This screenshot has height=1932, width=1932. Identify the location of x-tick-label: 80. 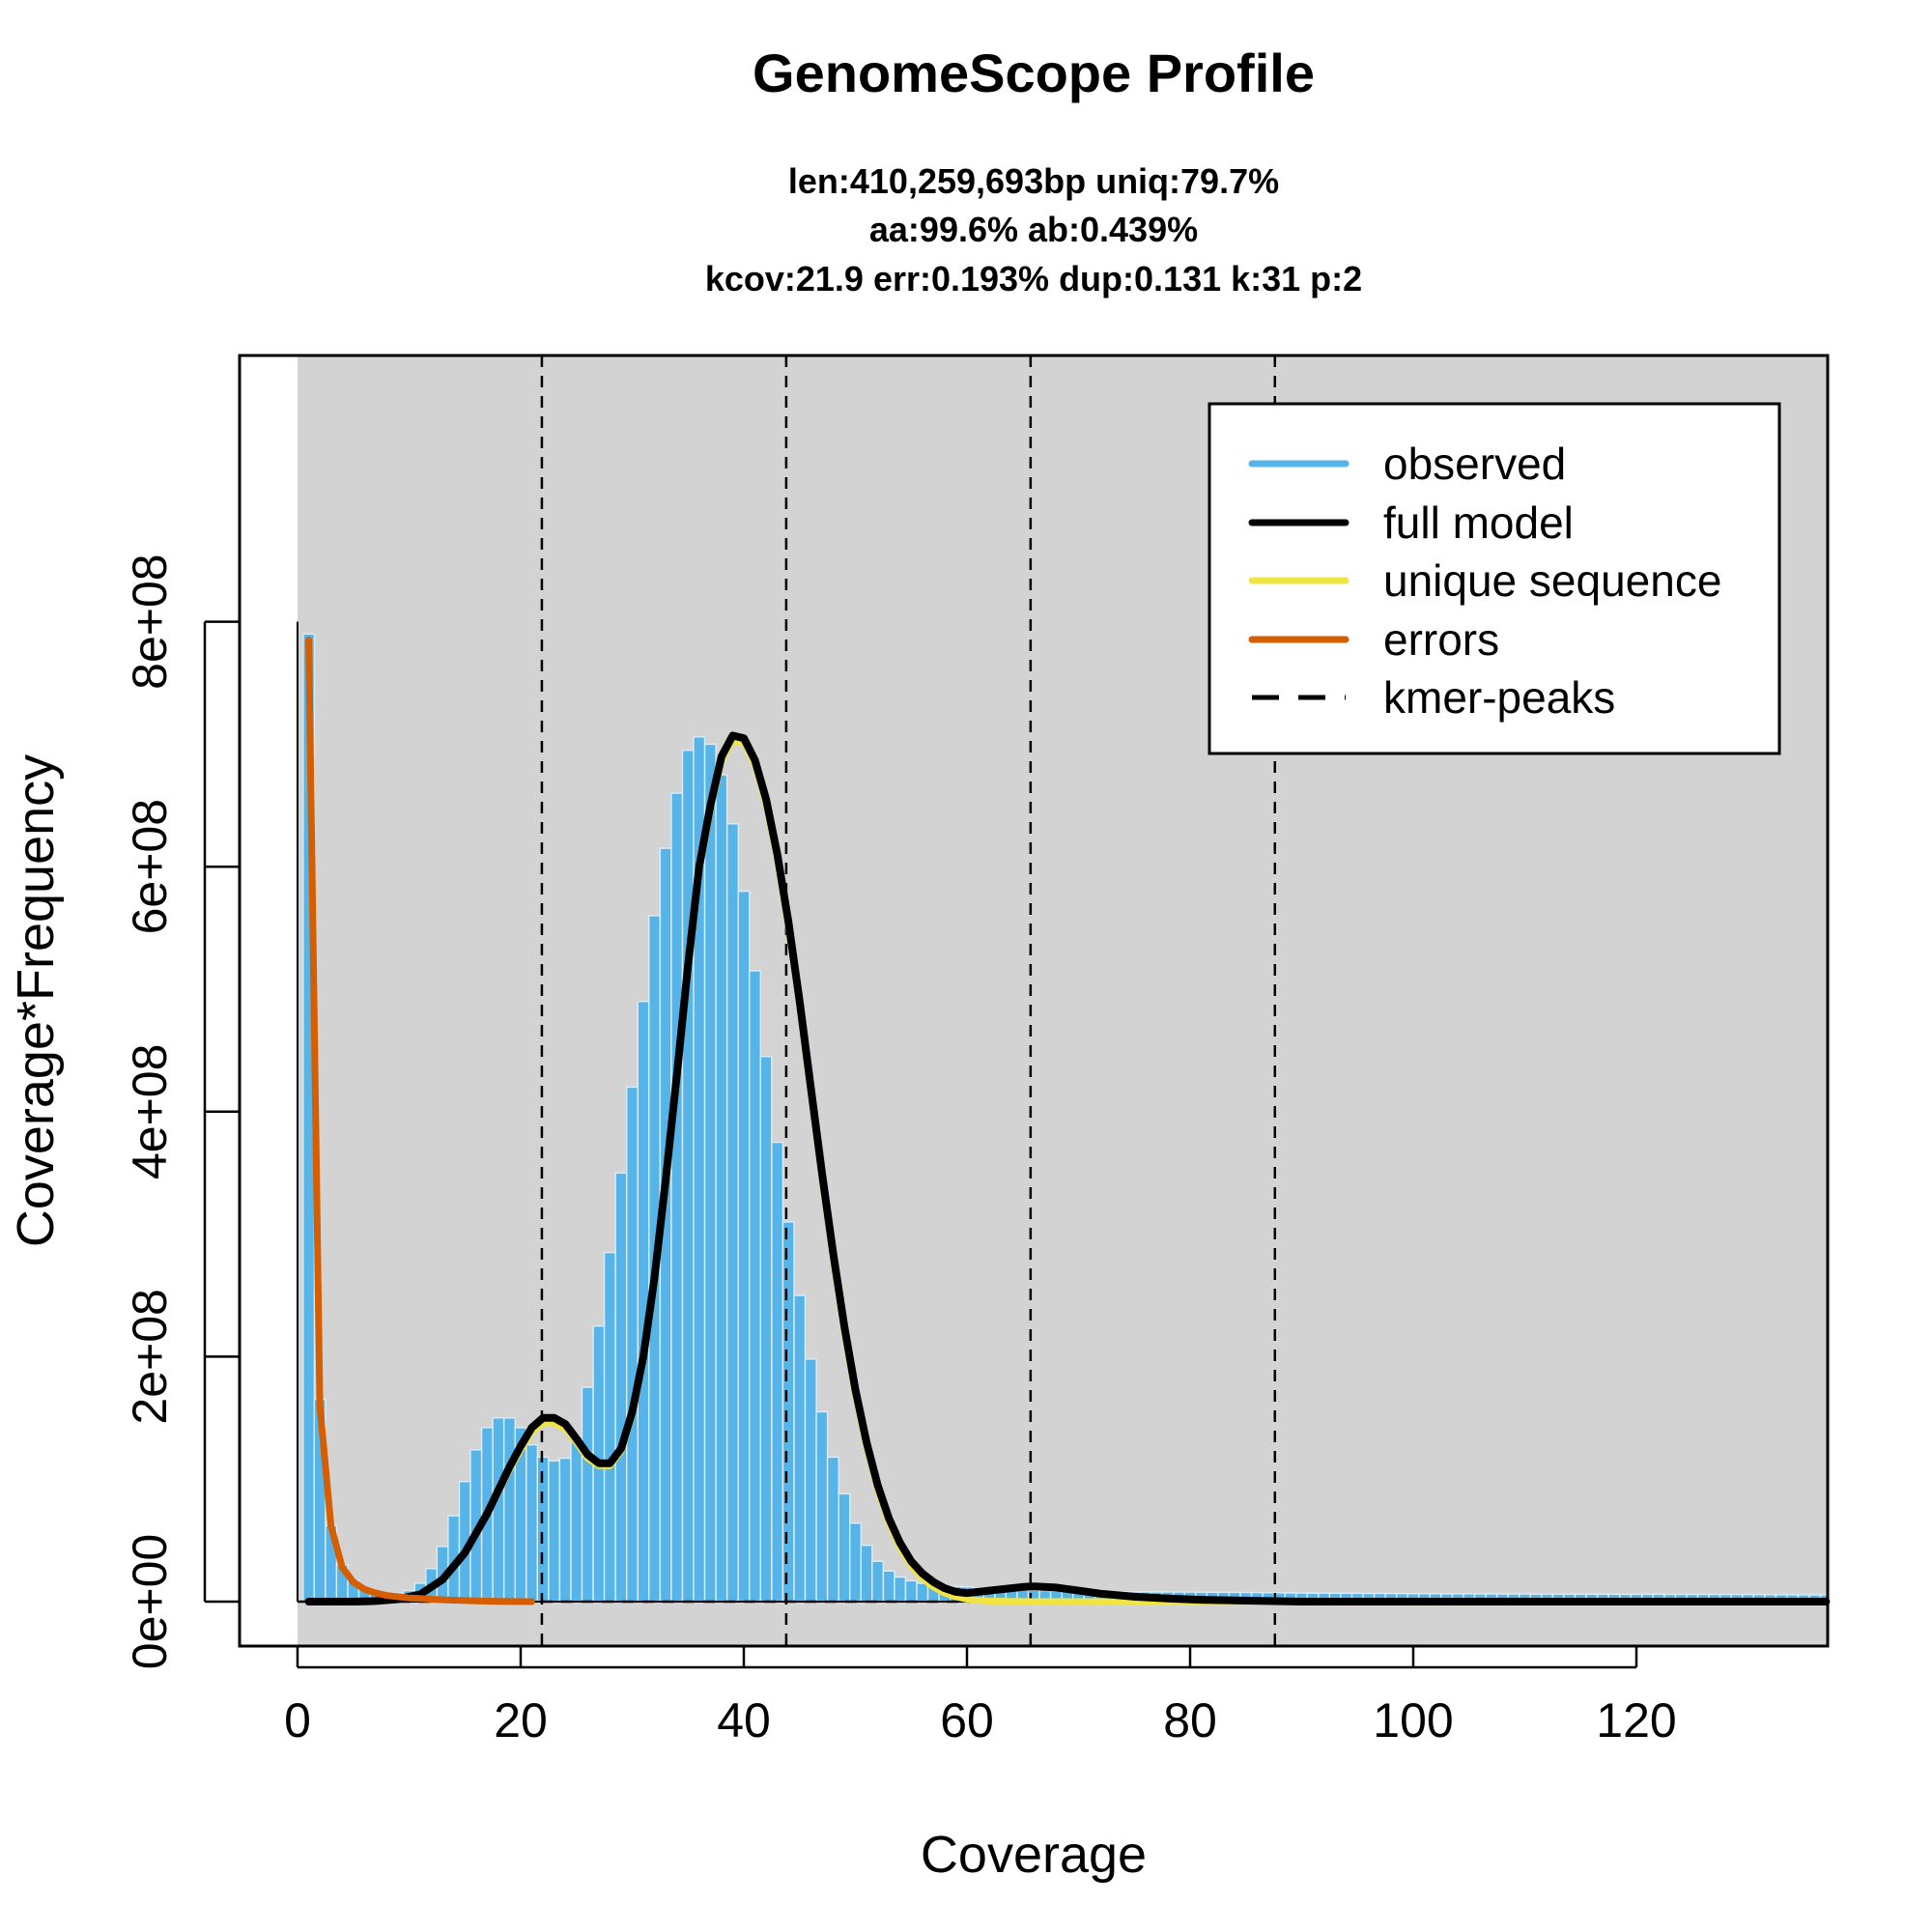
(1190, 1720).